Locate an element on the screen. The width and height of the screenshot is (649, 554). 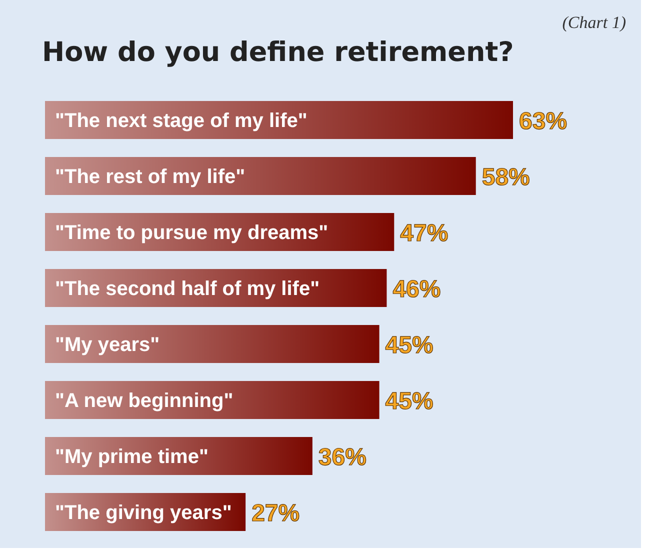
data-label: 63% is located at coordinates (543, 121).